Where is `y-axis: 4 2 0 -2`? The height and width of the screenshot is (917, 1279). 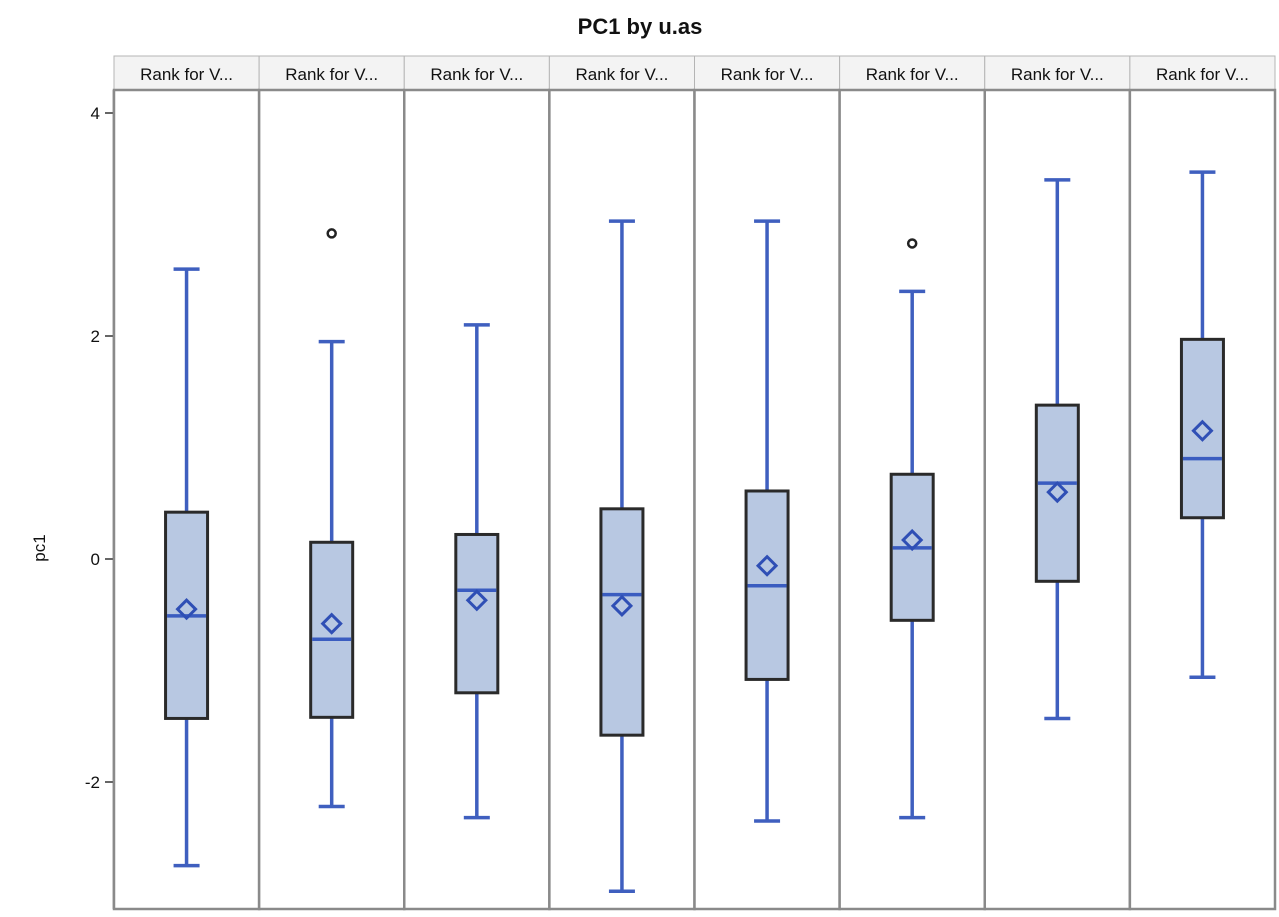
y-axis: 4 2 0 -2 is located at coordinates (100, 499).